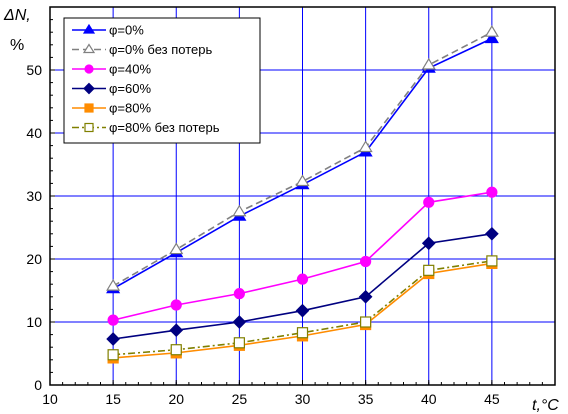 The height and width of the screenshot is (414, 568). Describe the element at coordinates (240, 399) in the screenshot. I see `x-tick-label-3: 25` at that location.